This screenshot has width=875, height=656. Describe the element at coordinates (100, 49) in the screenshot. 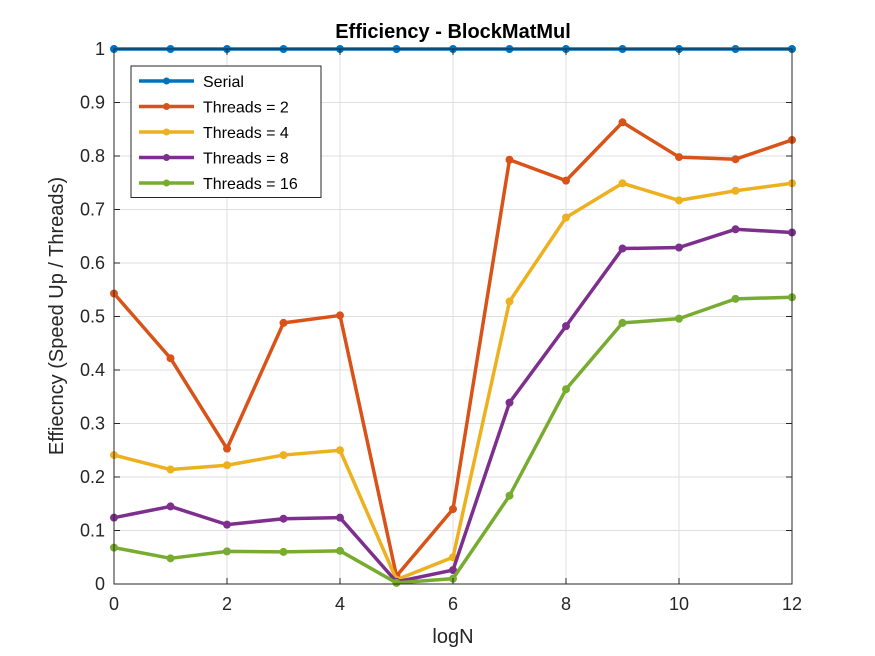

I see `y-tick-label: 1` at that location.